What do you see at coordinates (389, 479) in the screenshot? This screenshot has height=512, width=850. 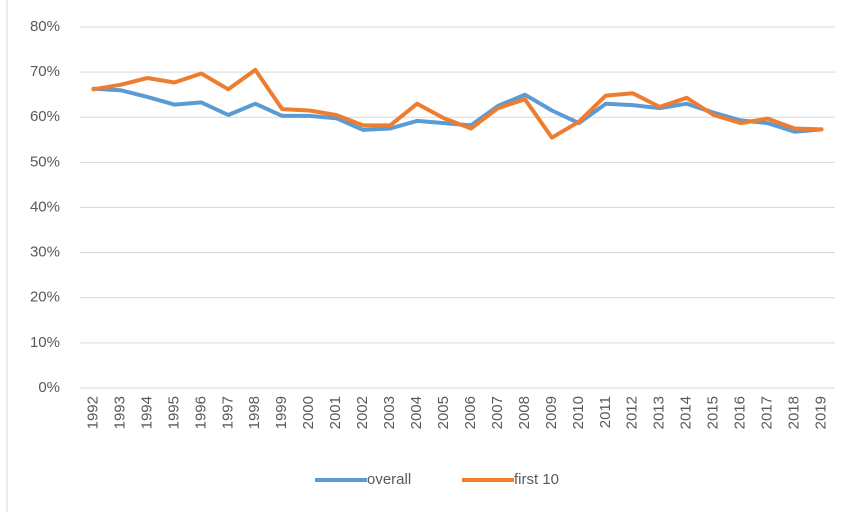 I see `legend-label: overall` at bounding box center [389, 479].